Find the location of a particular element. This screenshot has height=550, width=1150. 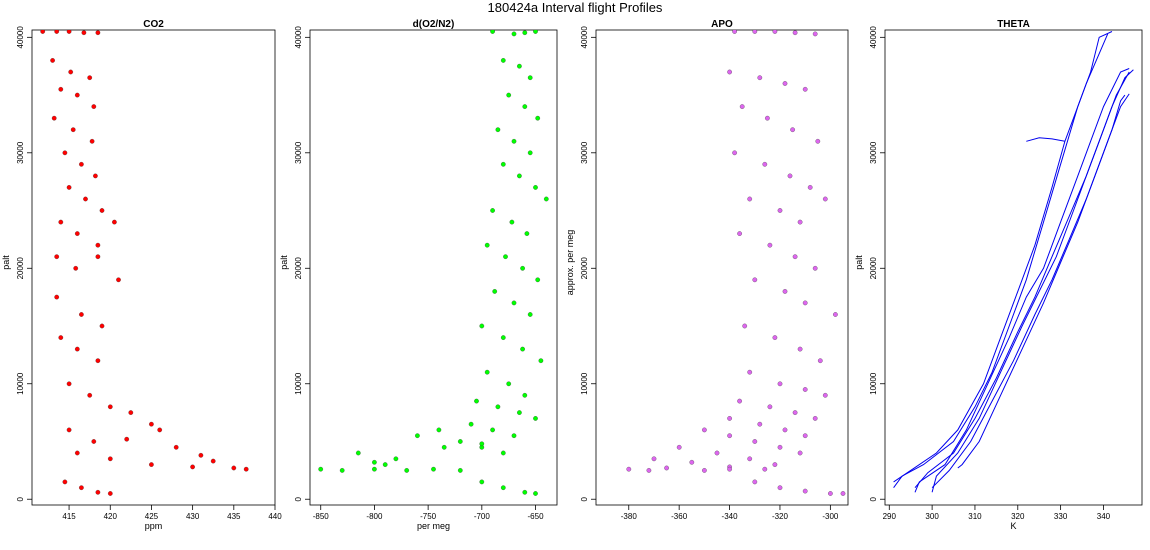

y-tick-label: 30000 is located at coordinates (584, 152).